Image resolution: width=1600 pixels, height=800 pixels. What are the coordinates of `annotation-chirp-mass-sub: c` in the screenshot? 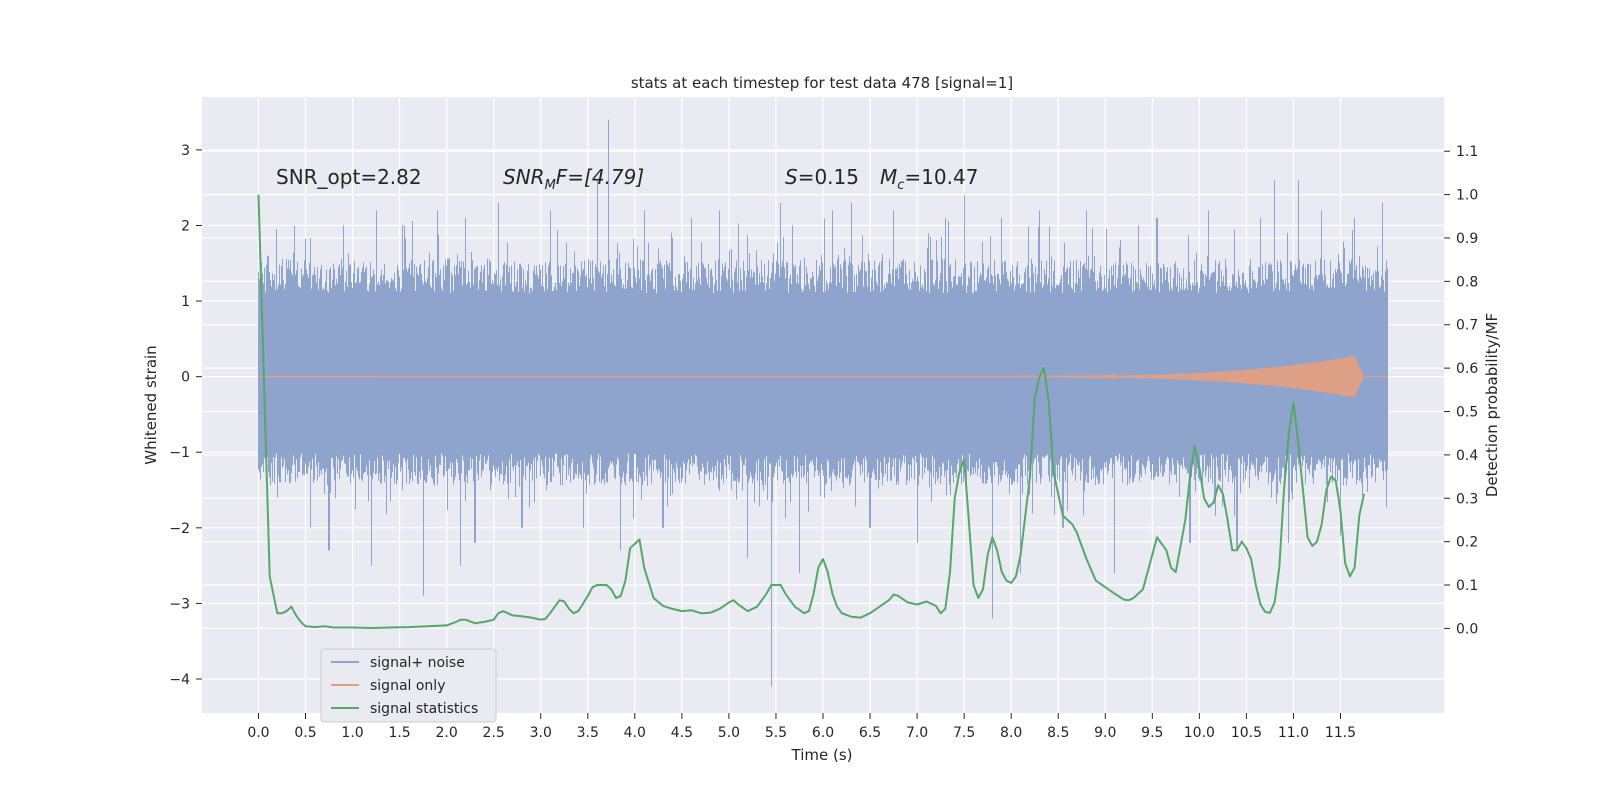 It's located at (900, 185).